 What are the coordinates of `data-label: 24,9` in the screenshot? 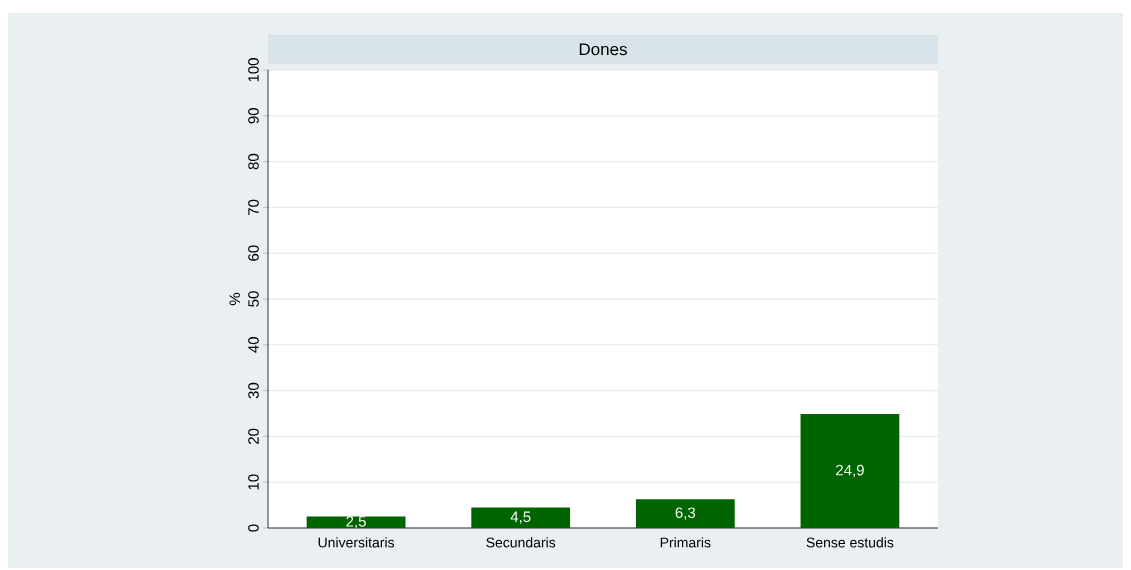 It's located at (850, 471).